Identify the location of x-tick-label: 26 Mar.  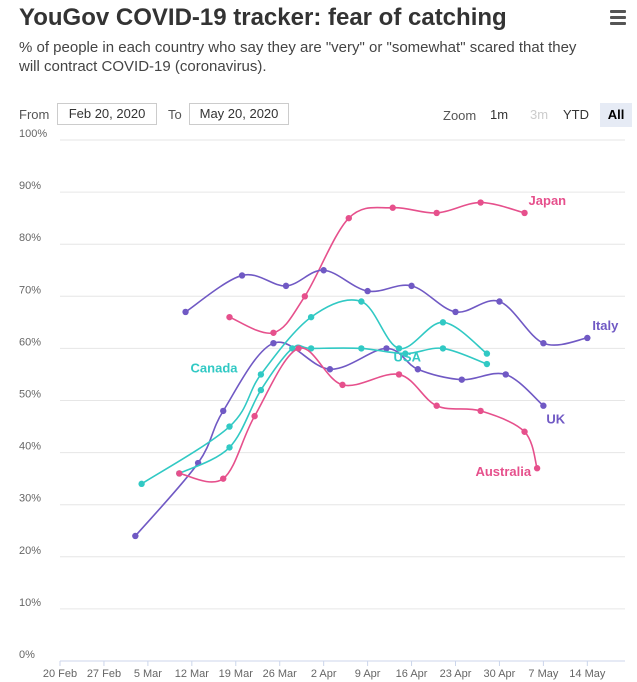
(280, 674).